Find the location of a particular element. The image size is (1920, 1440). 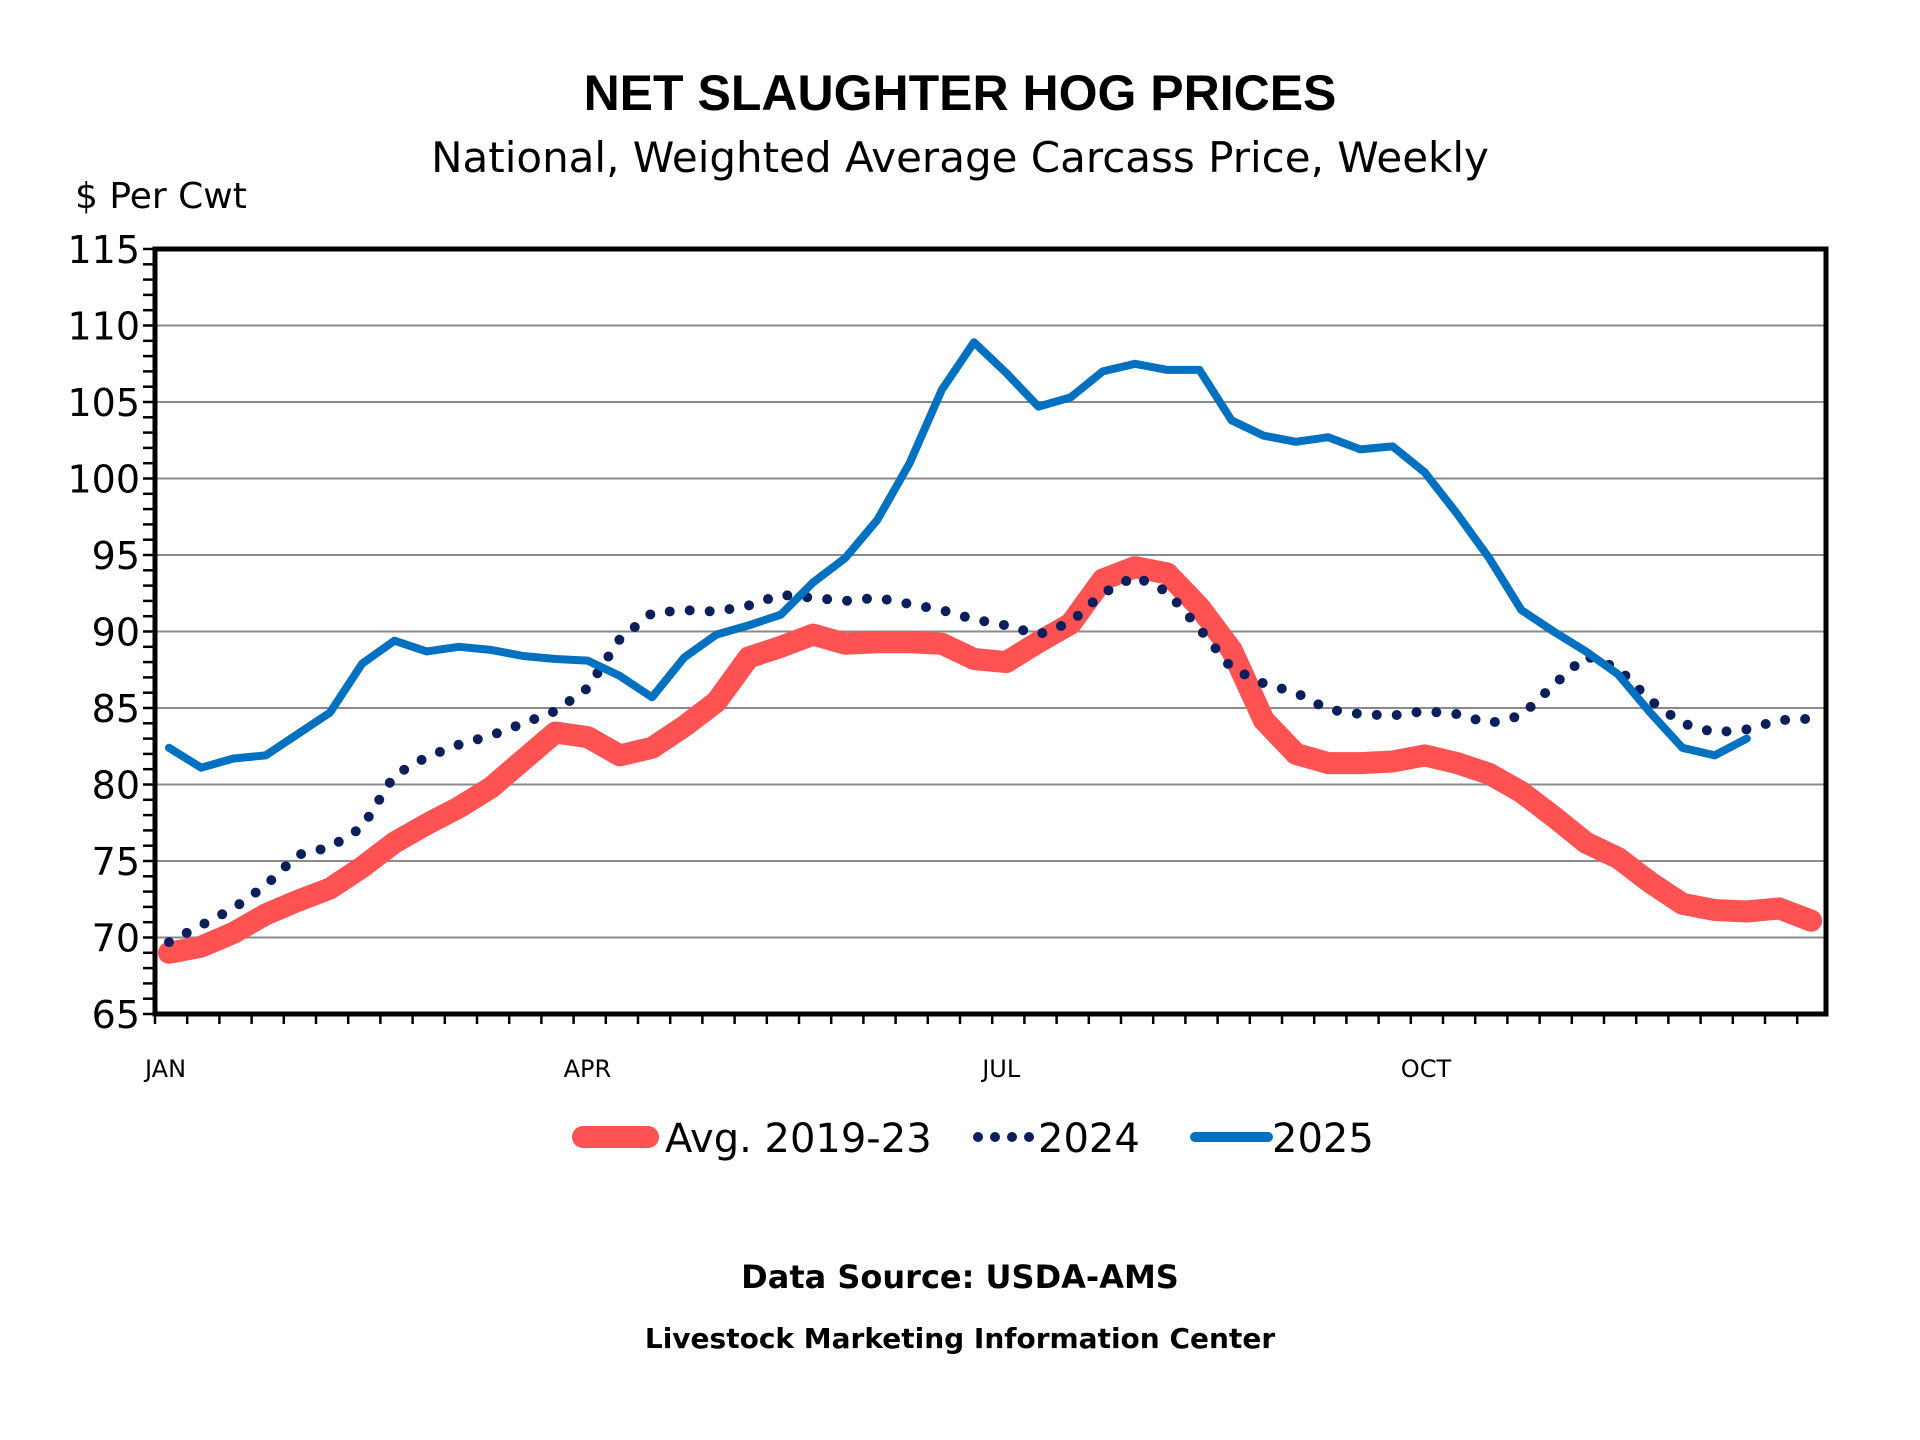

y-tick-label: 100 is located at coordinates (103, 480).